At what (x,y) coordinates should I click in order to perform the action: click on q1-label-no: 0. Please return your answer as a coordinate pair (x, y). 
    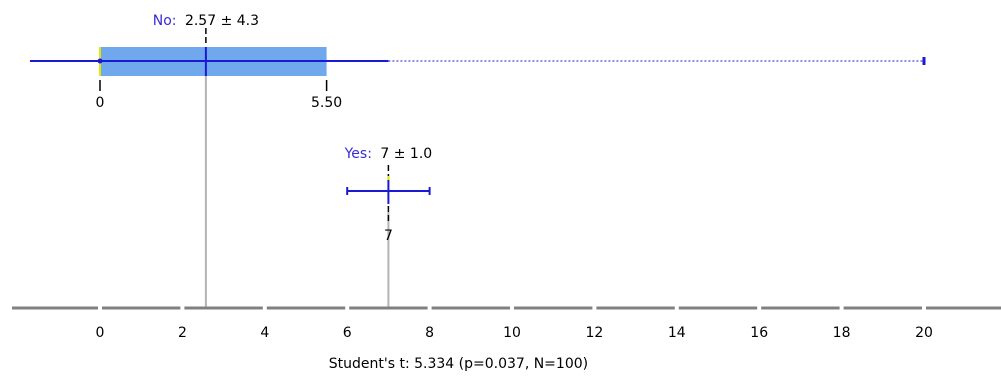
    Looking at the image, I should click on (100, 103).